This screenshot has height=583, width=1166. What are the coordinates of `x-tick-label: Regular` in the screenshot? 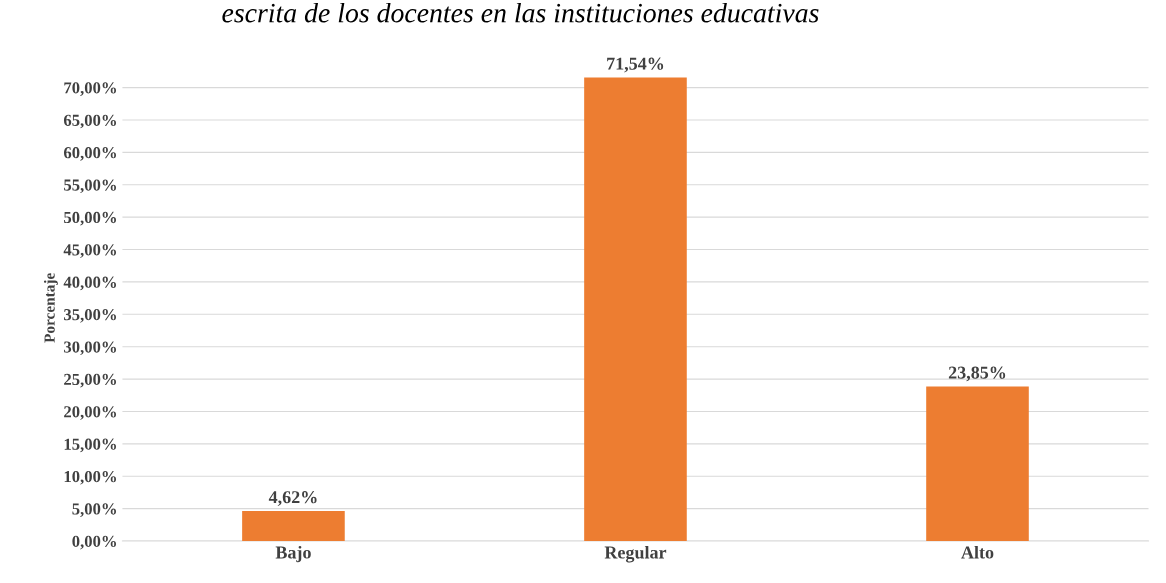 It's located at (635, 554).